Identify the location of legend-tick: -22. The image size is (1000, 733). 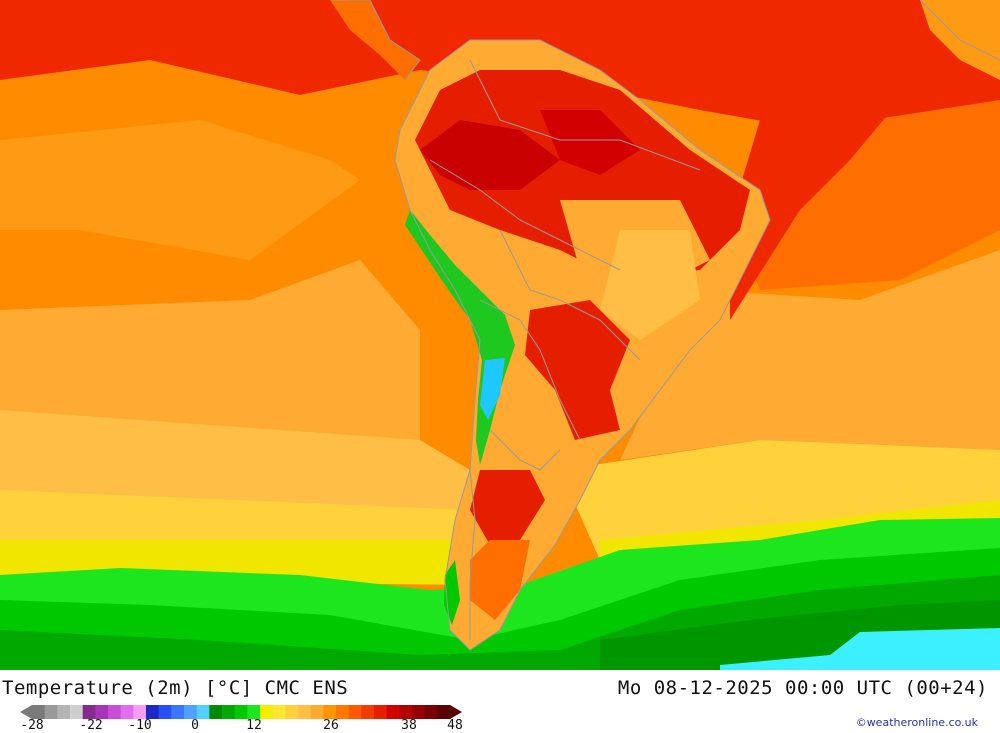
(91, 725).